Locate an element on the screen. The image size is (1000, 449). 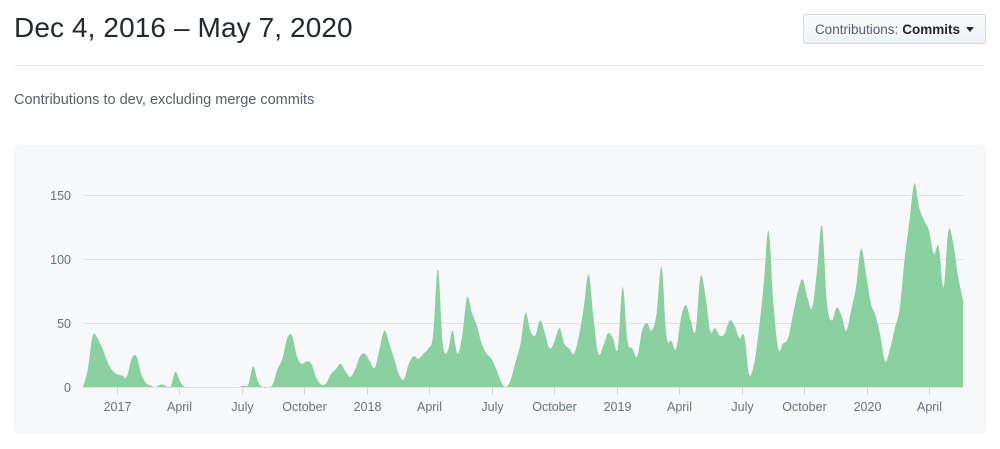
x-axis-tick-label: 2020 is located at coordinates (868, 407).